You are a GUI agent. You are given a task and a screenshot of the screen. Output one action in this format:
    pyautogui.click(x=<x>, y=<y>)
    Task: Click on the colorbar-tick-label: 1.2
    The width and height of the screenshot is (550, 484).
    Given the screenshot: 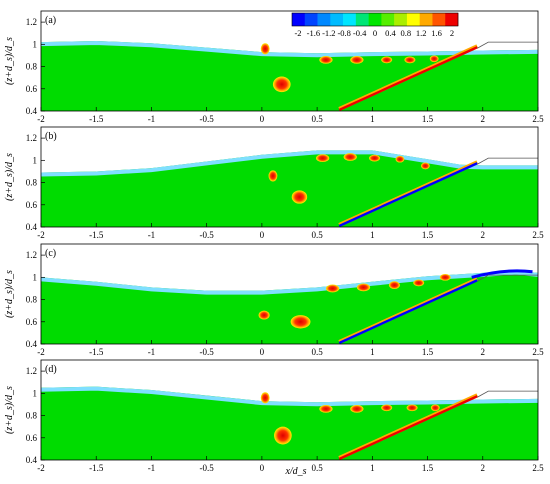 What is the action you would take?
    pyautogui.click(x=421, y=33)
    